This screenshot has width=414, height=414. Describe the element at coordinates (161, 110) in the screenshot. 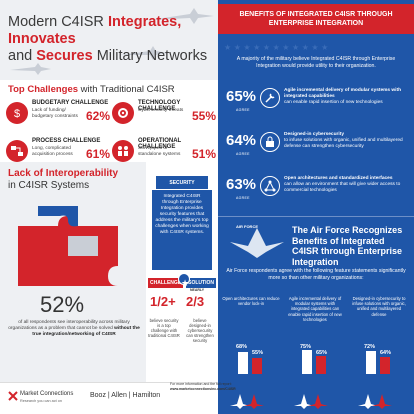

I see `challenge-desc: Cybersecurity threats` at that location.